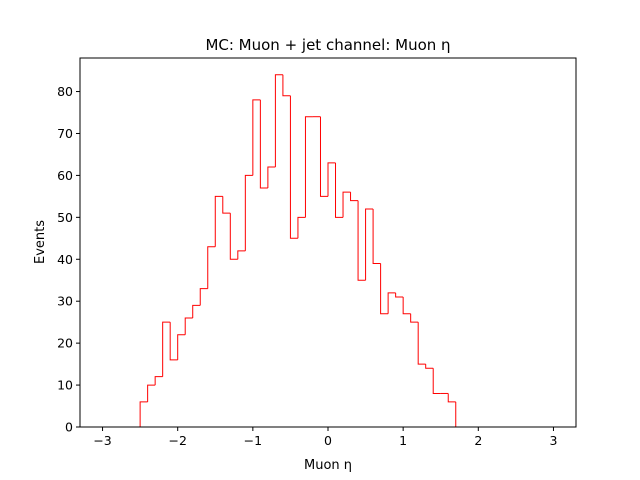 The height and width of the screenshot is (480, 640). Describe the element at coordinates (65, 91) in the screenshot. I see `y-tick-label: 80` at that location.